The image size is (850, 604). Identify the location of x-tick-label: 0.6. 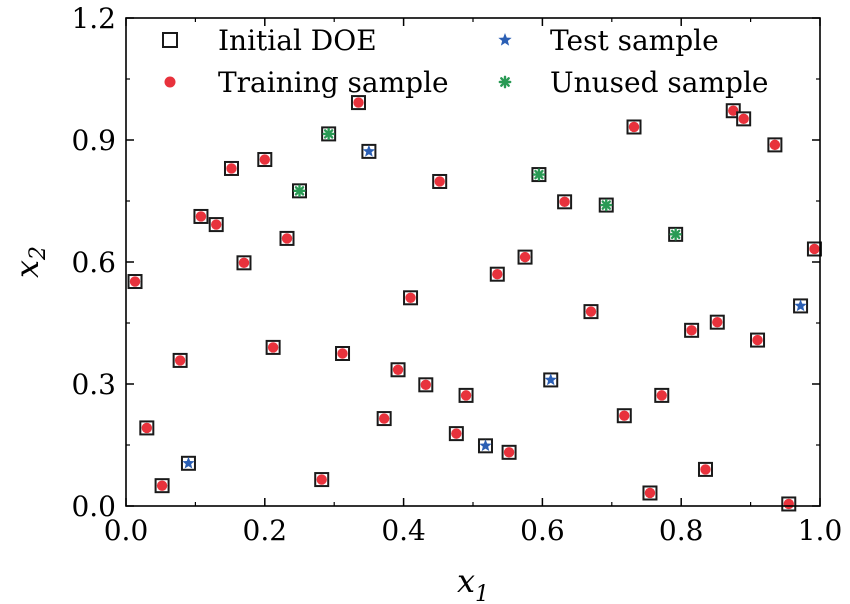
(542, 530).